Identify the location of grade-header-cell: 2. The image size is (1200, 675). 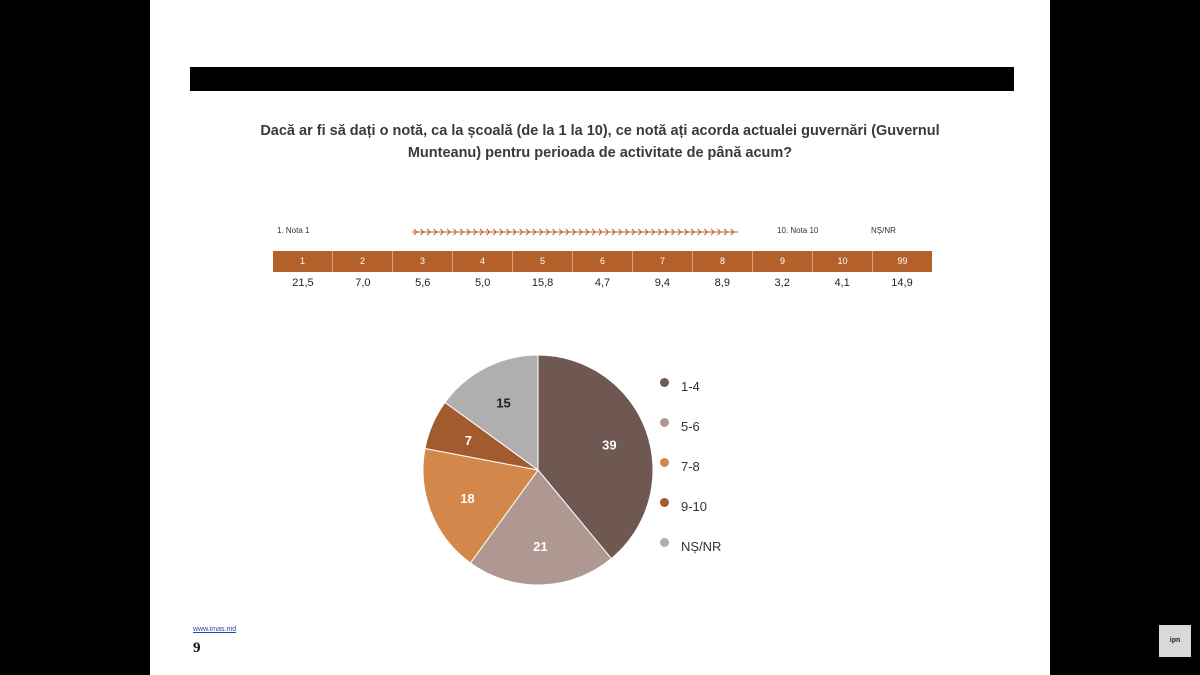
(363, 261).